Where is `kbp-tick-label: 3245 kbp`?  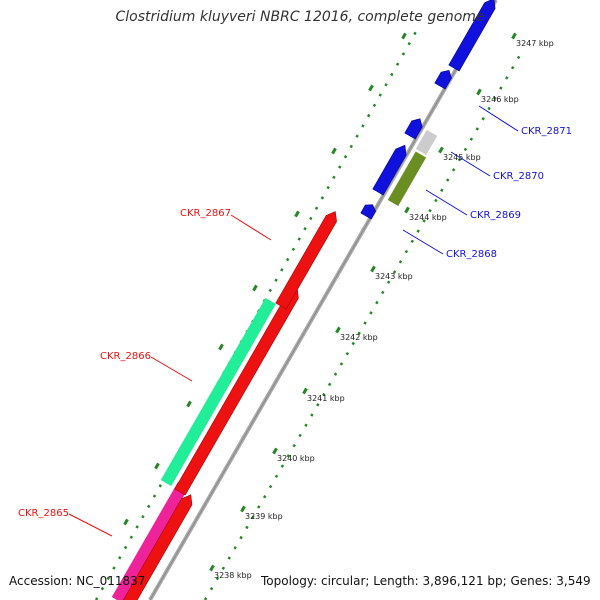 kbp-tick-label: 3245 kbp is located at coordinates (462, 157).